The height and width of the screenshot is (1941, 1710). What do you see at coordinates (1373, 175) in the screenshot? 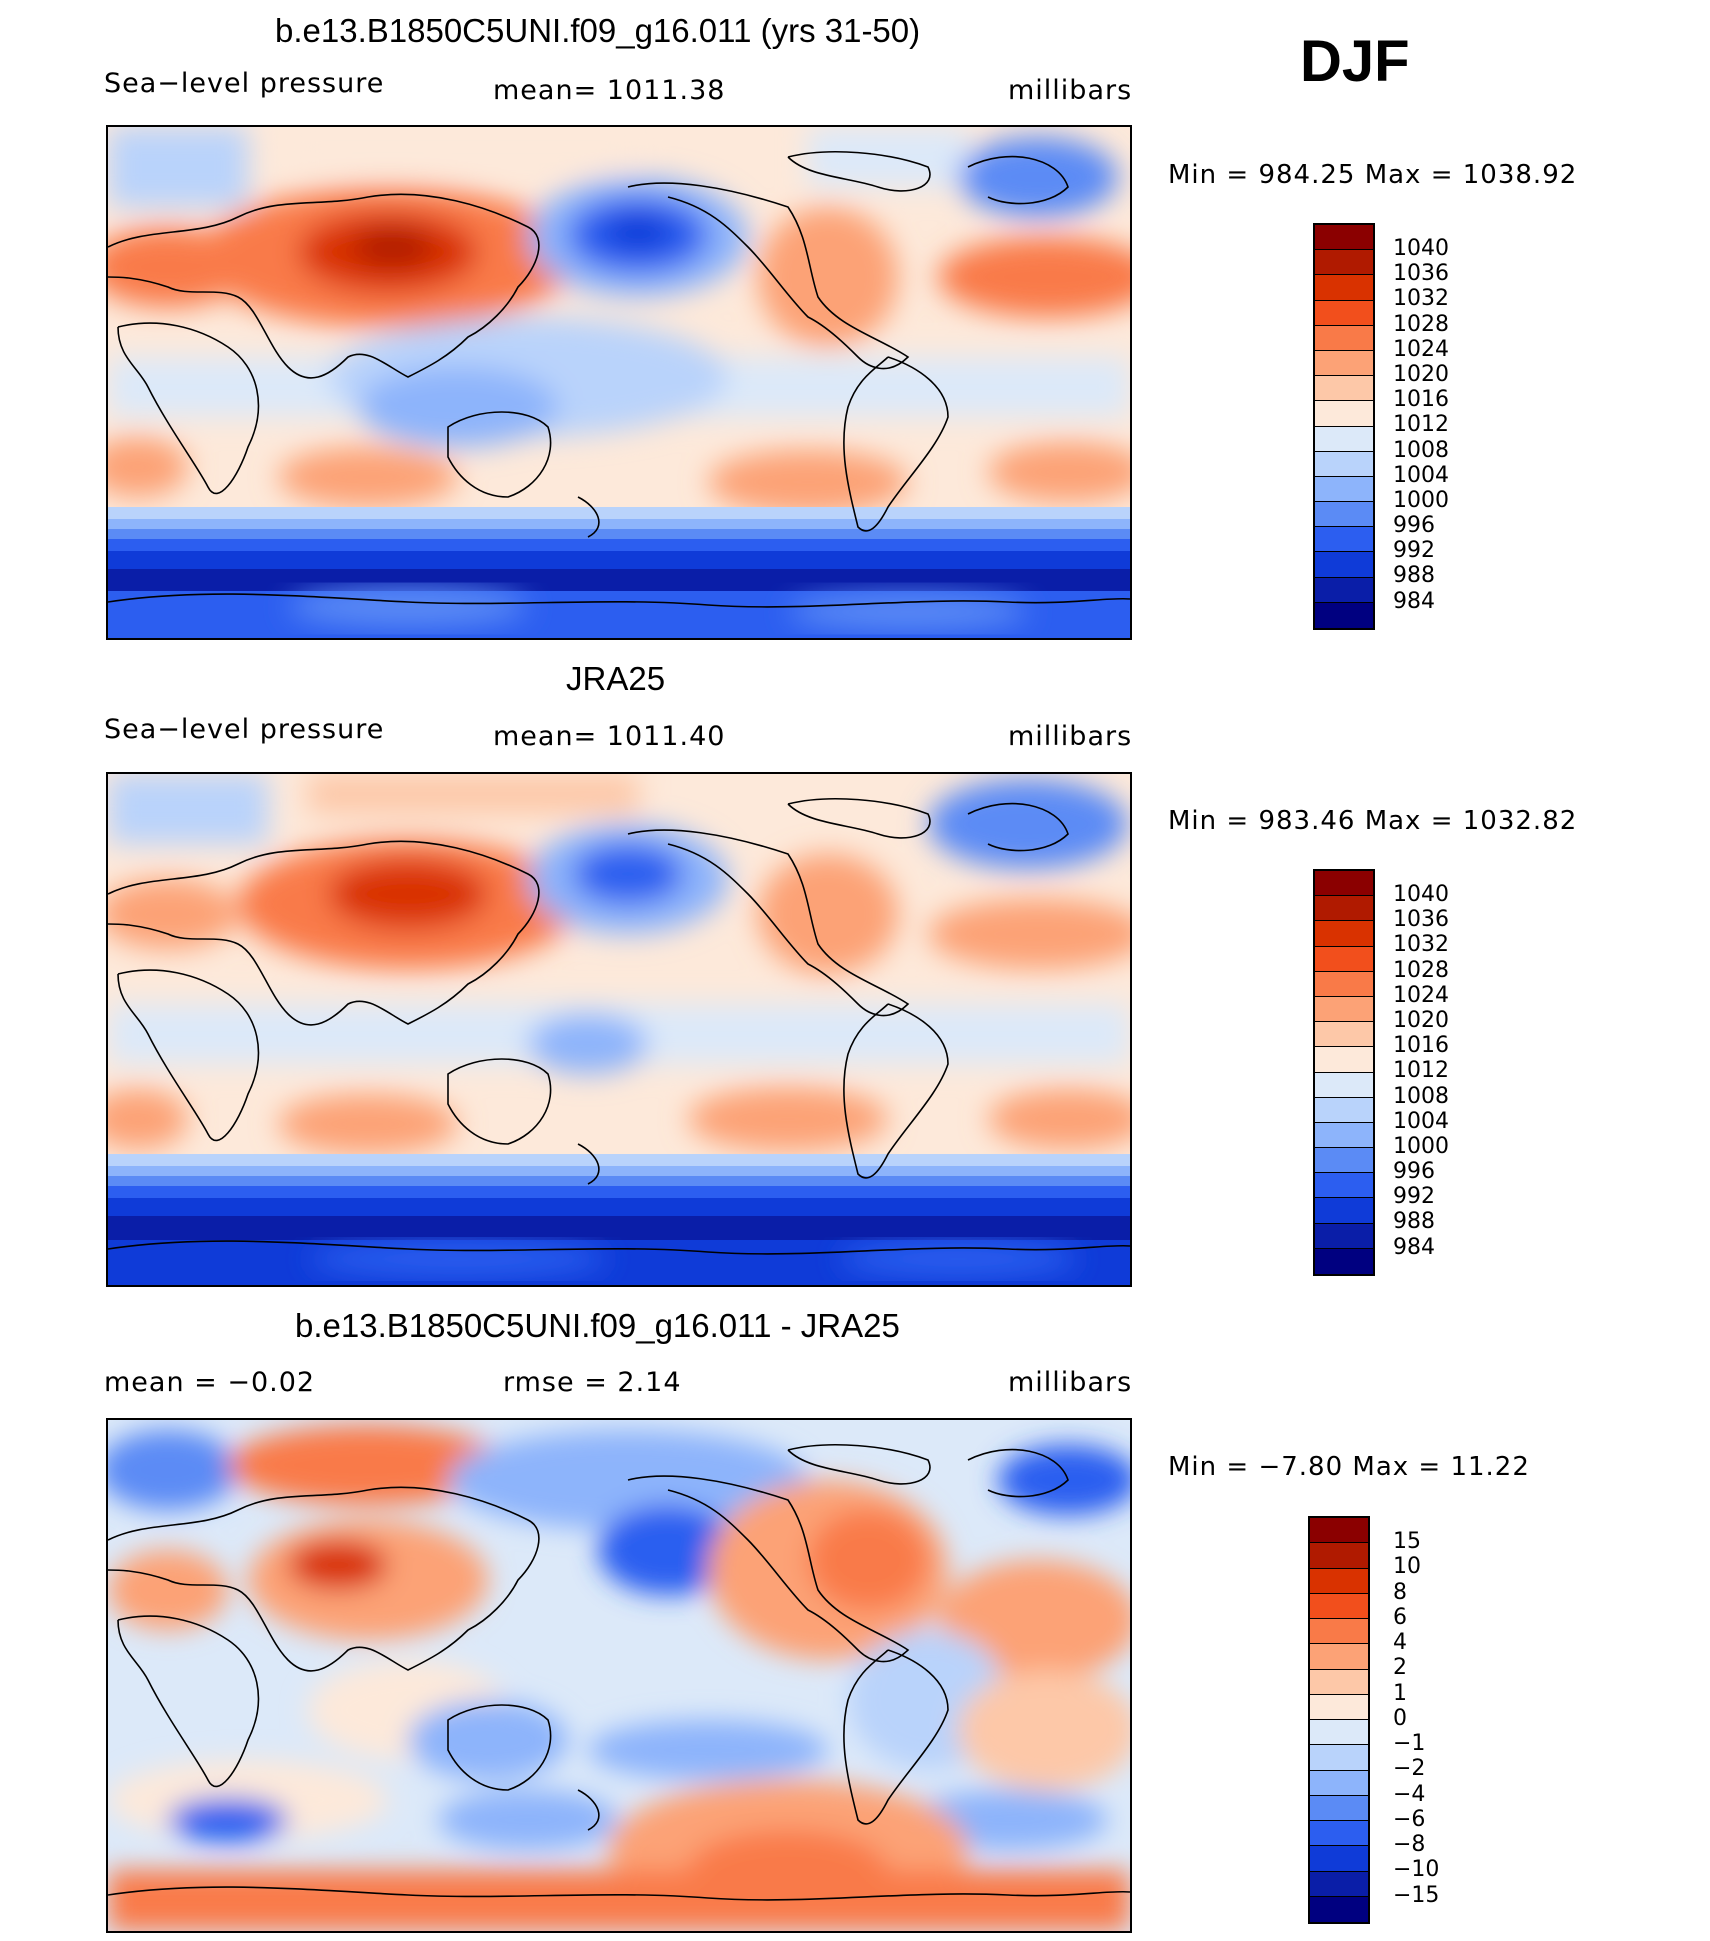
I see `panel1-minmax: Min = 984.25 Max = 1038.92` at bounding box center [1373, 175].